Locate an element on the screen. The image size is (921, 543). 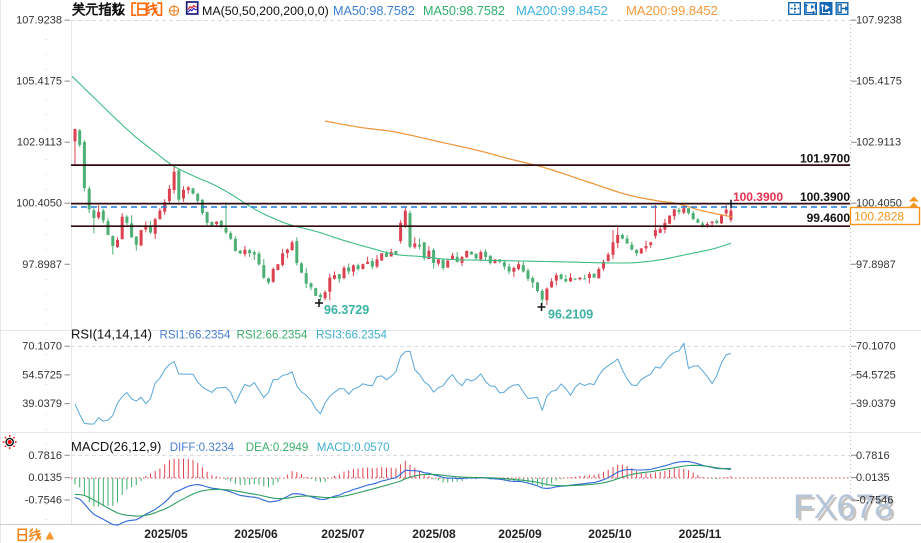
svg-text: RSI(14,14,14) is located at coordinates (111, 334).